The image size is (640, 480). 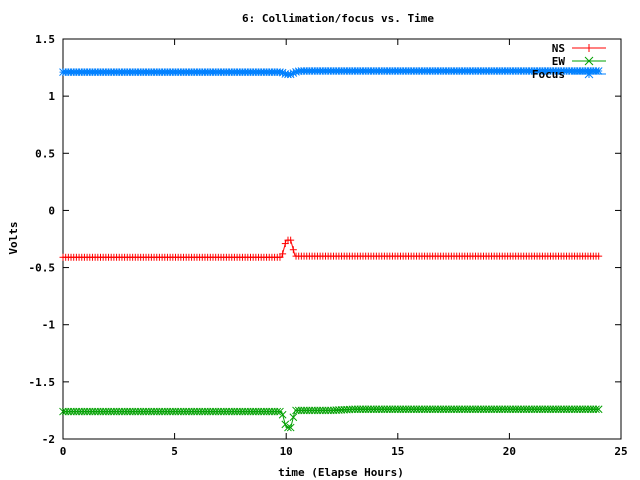 What do you see at coordinates (48, 439) in the screenshot?
I see `y-tick-label: -2` at bounding box center [48, 439].